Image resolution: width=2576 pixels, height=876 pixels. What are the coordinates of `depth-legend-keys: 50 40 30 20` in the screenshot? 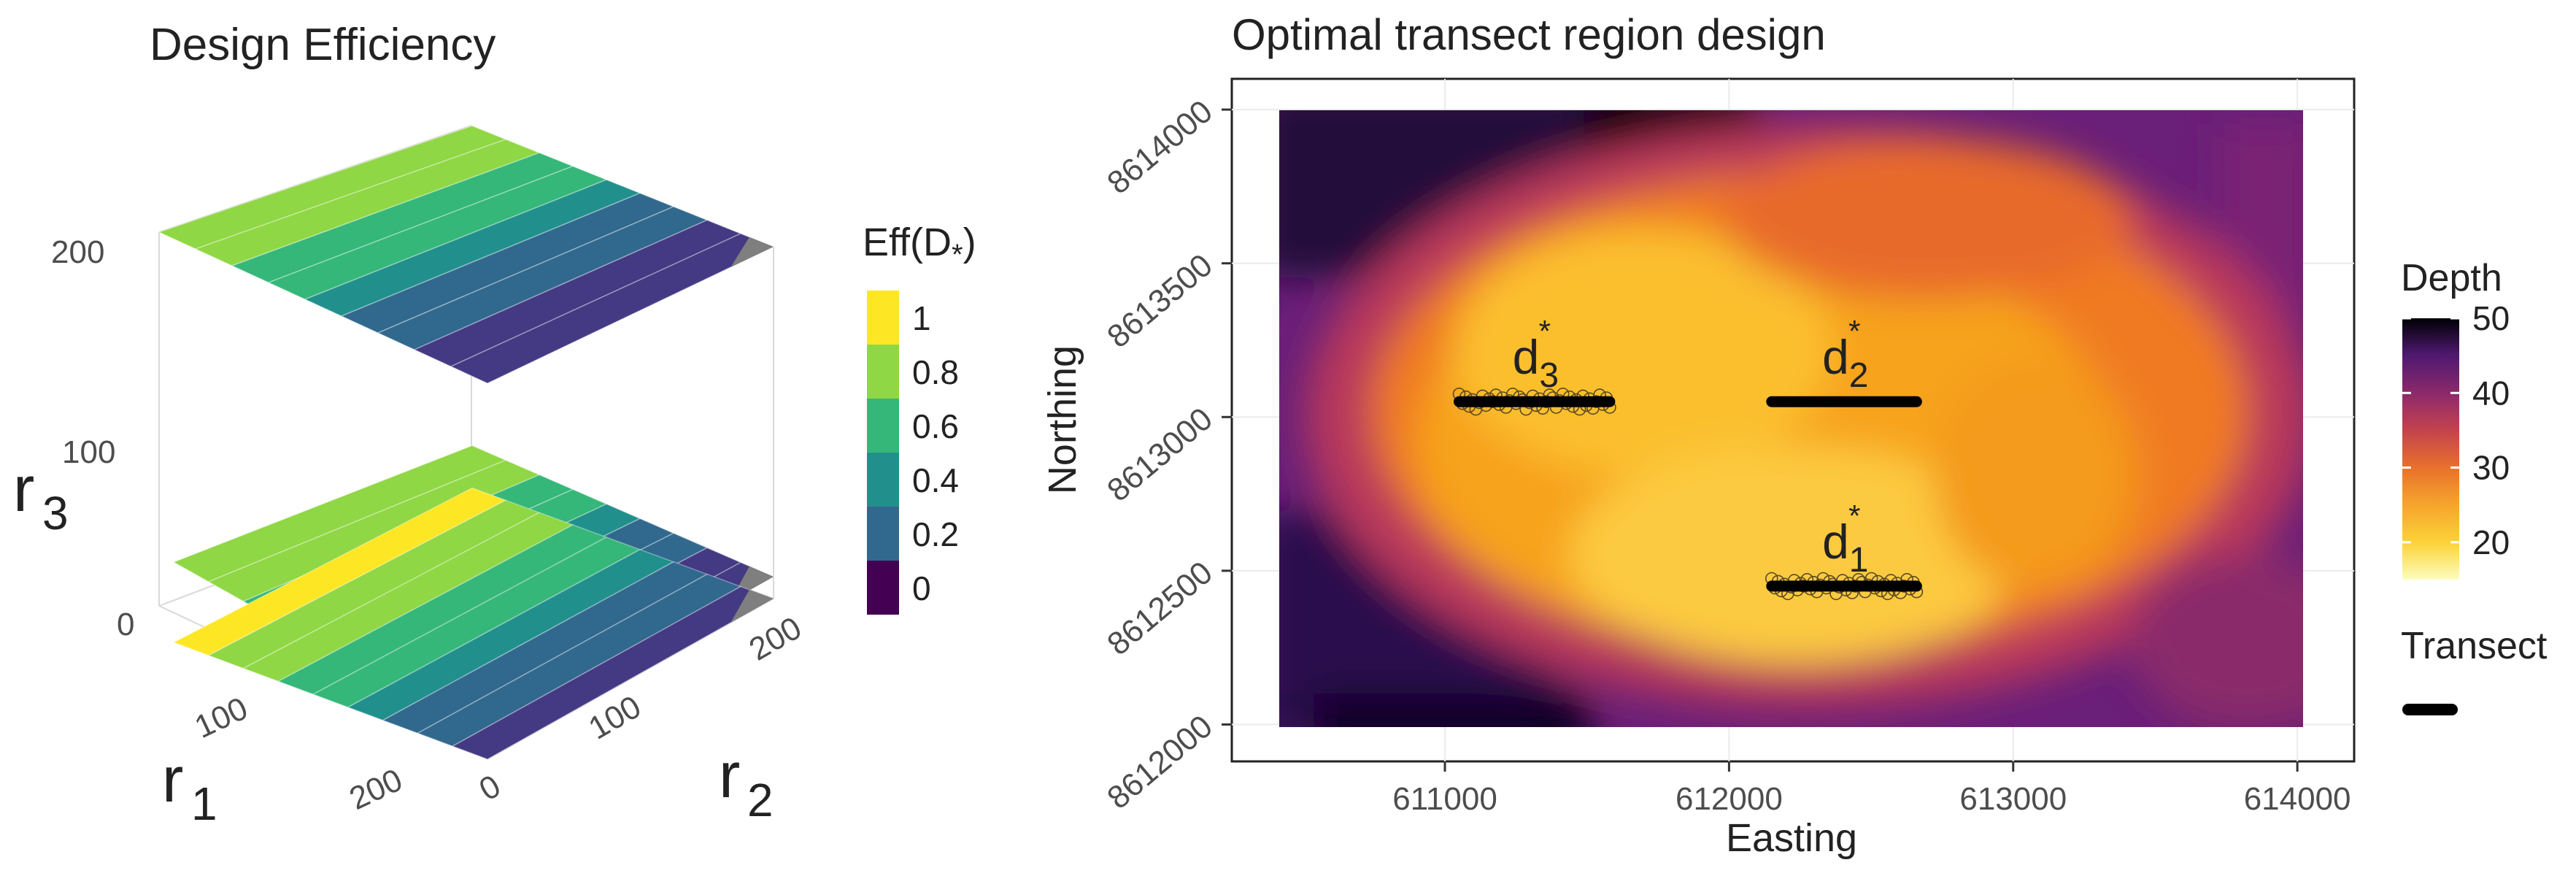 It's located at (2456, 430).